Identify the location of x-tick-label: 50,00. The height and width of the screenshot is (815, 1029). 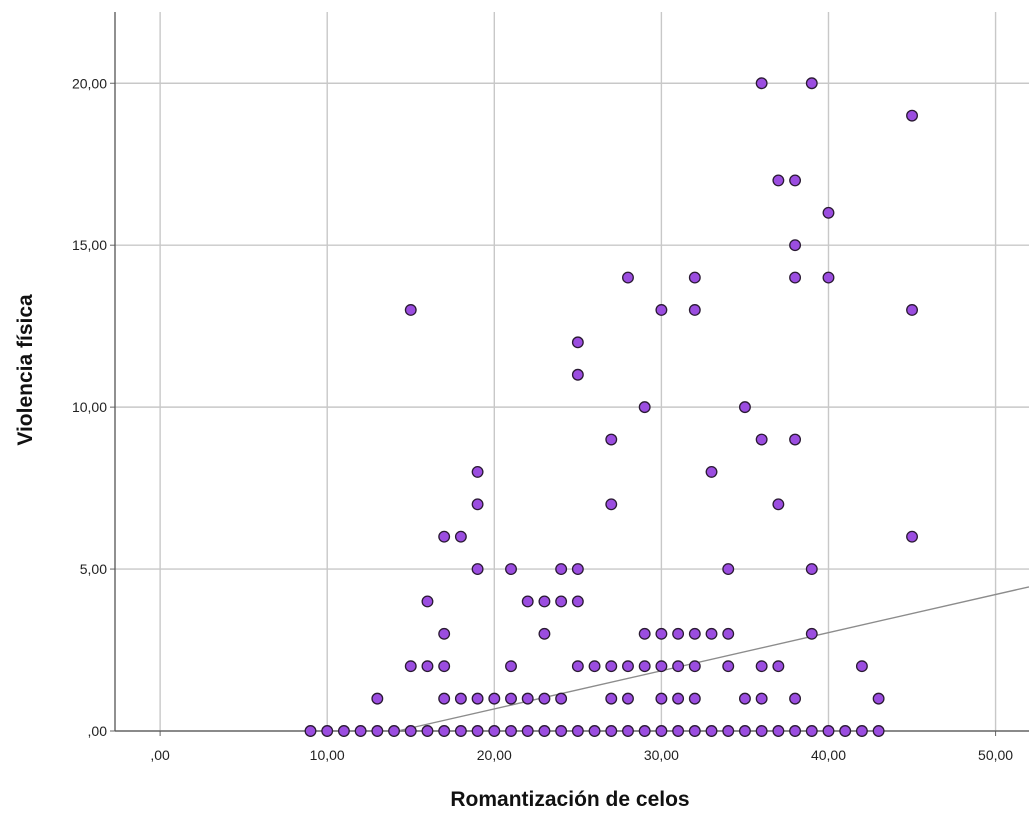
(995, 755).